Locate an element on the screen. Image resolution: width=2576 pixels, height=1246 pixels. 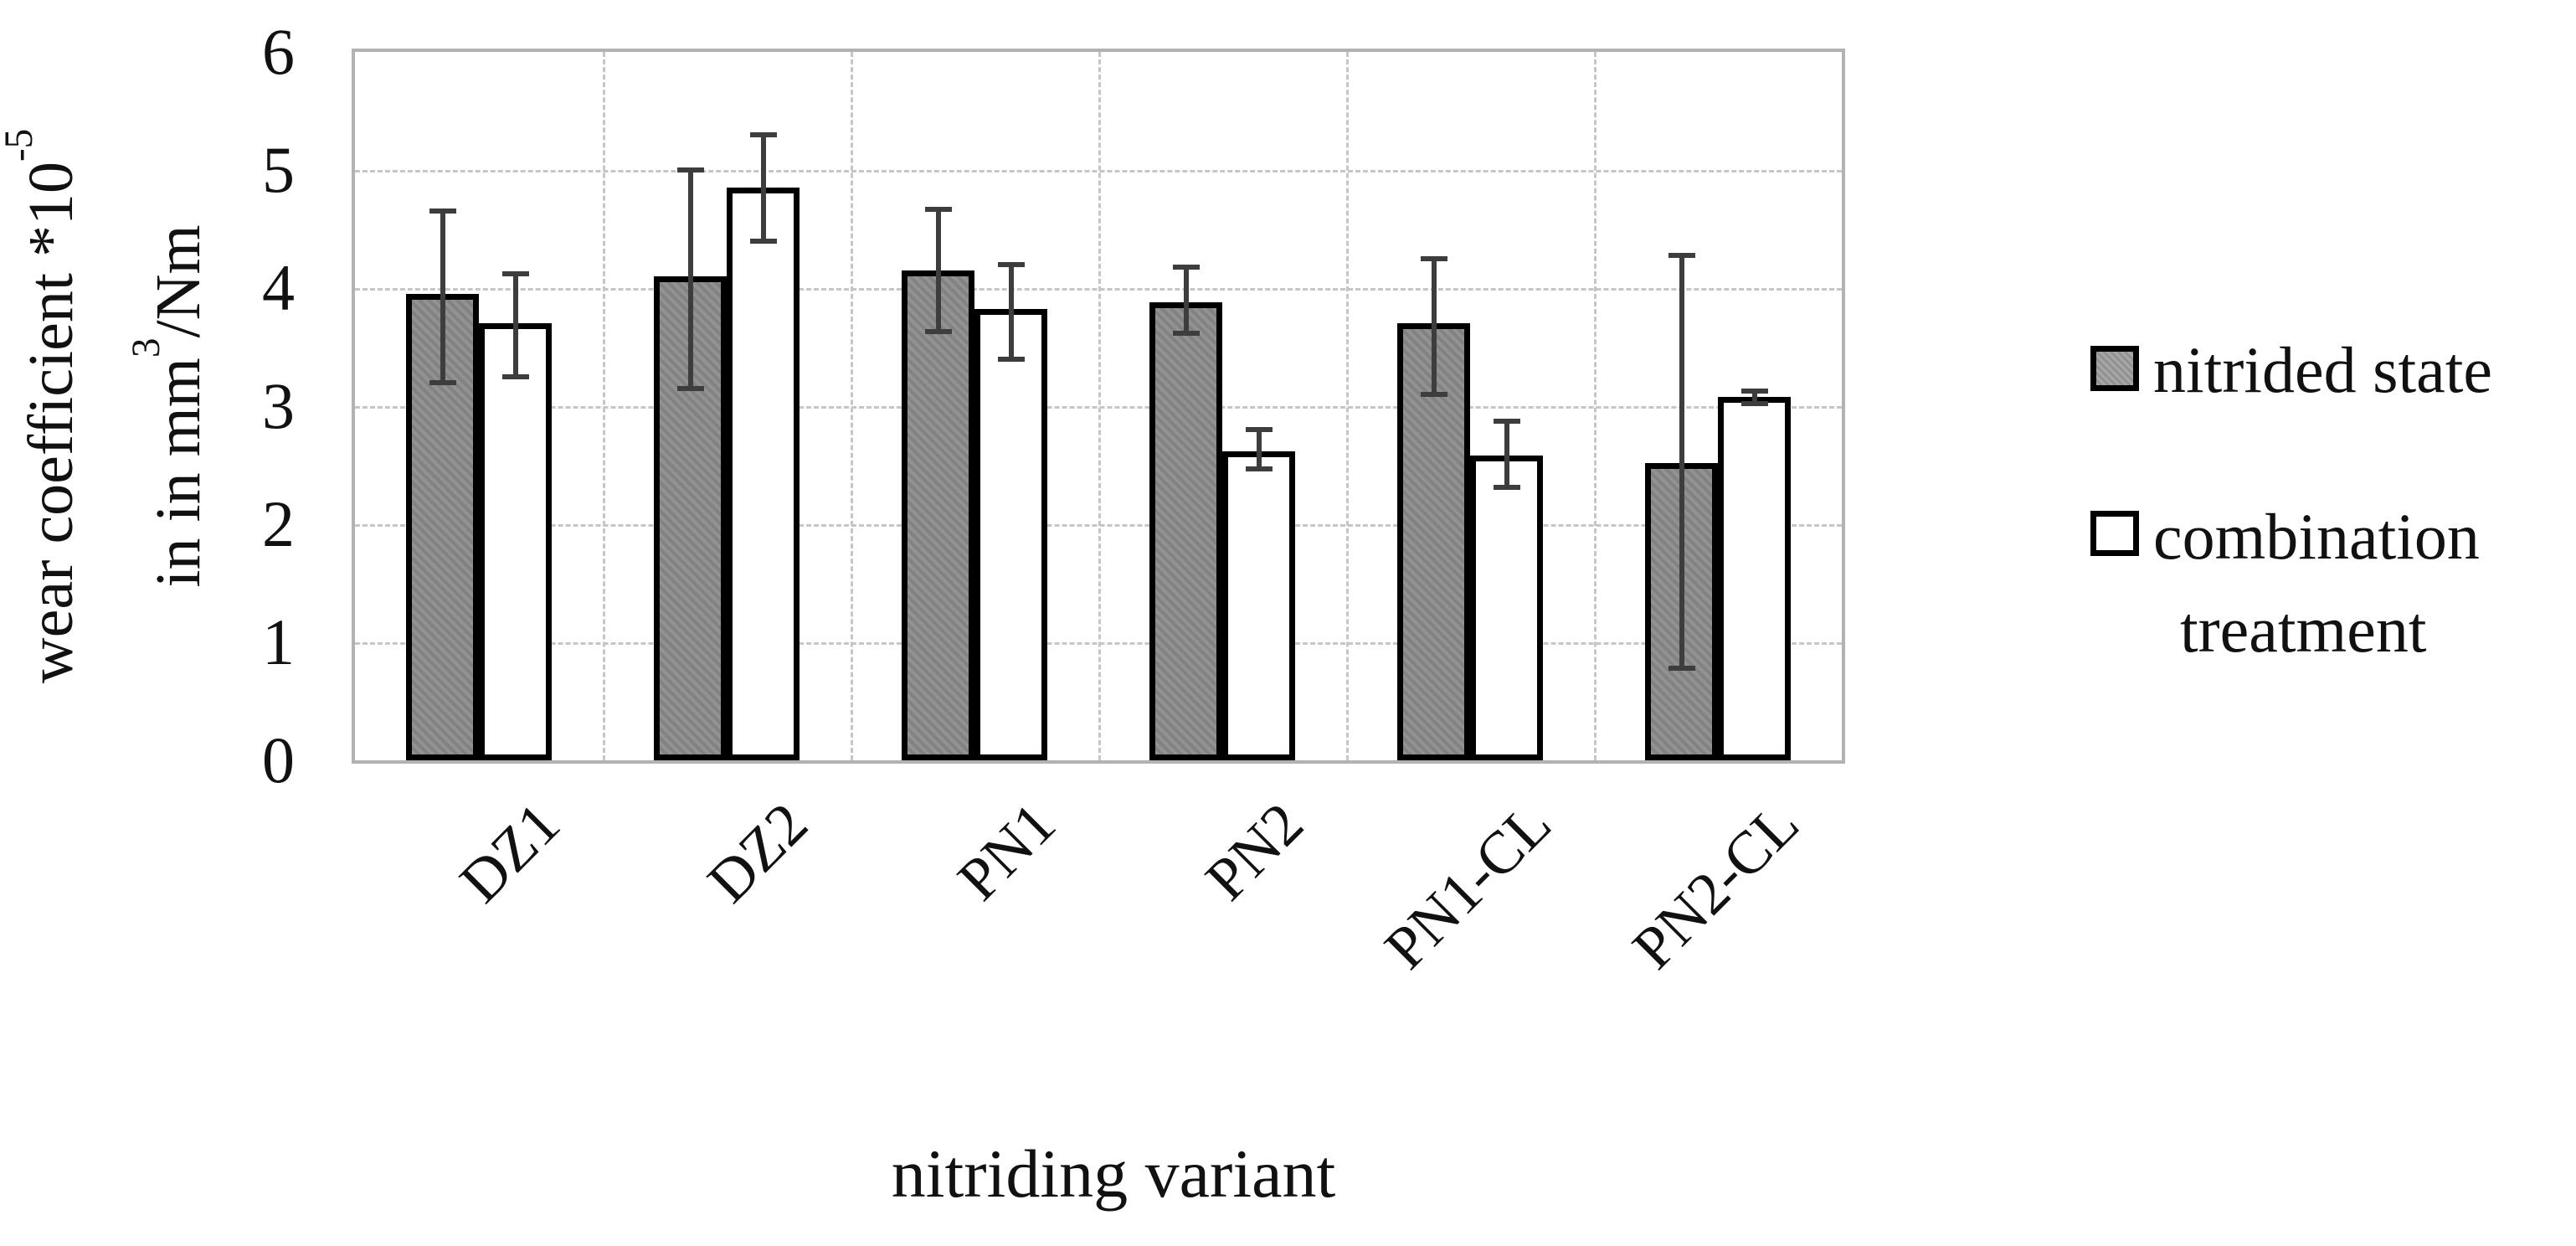
bar-combination-treatment-PN1-CL is located at coordinates (1506, 608).